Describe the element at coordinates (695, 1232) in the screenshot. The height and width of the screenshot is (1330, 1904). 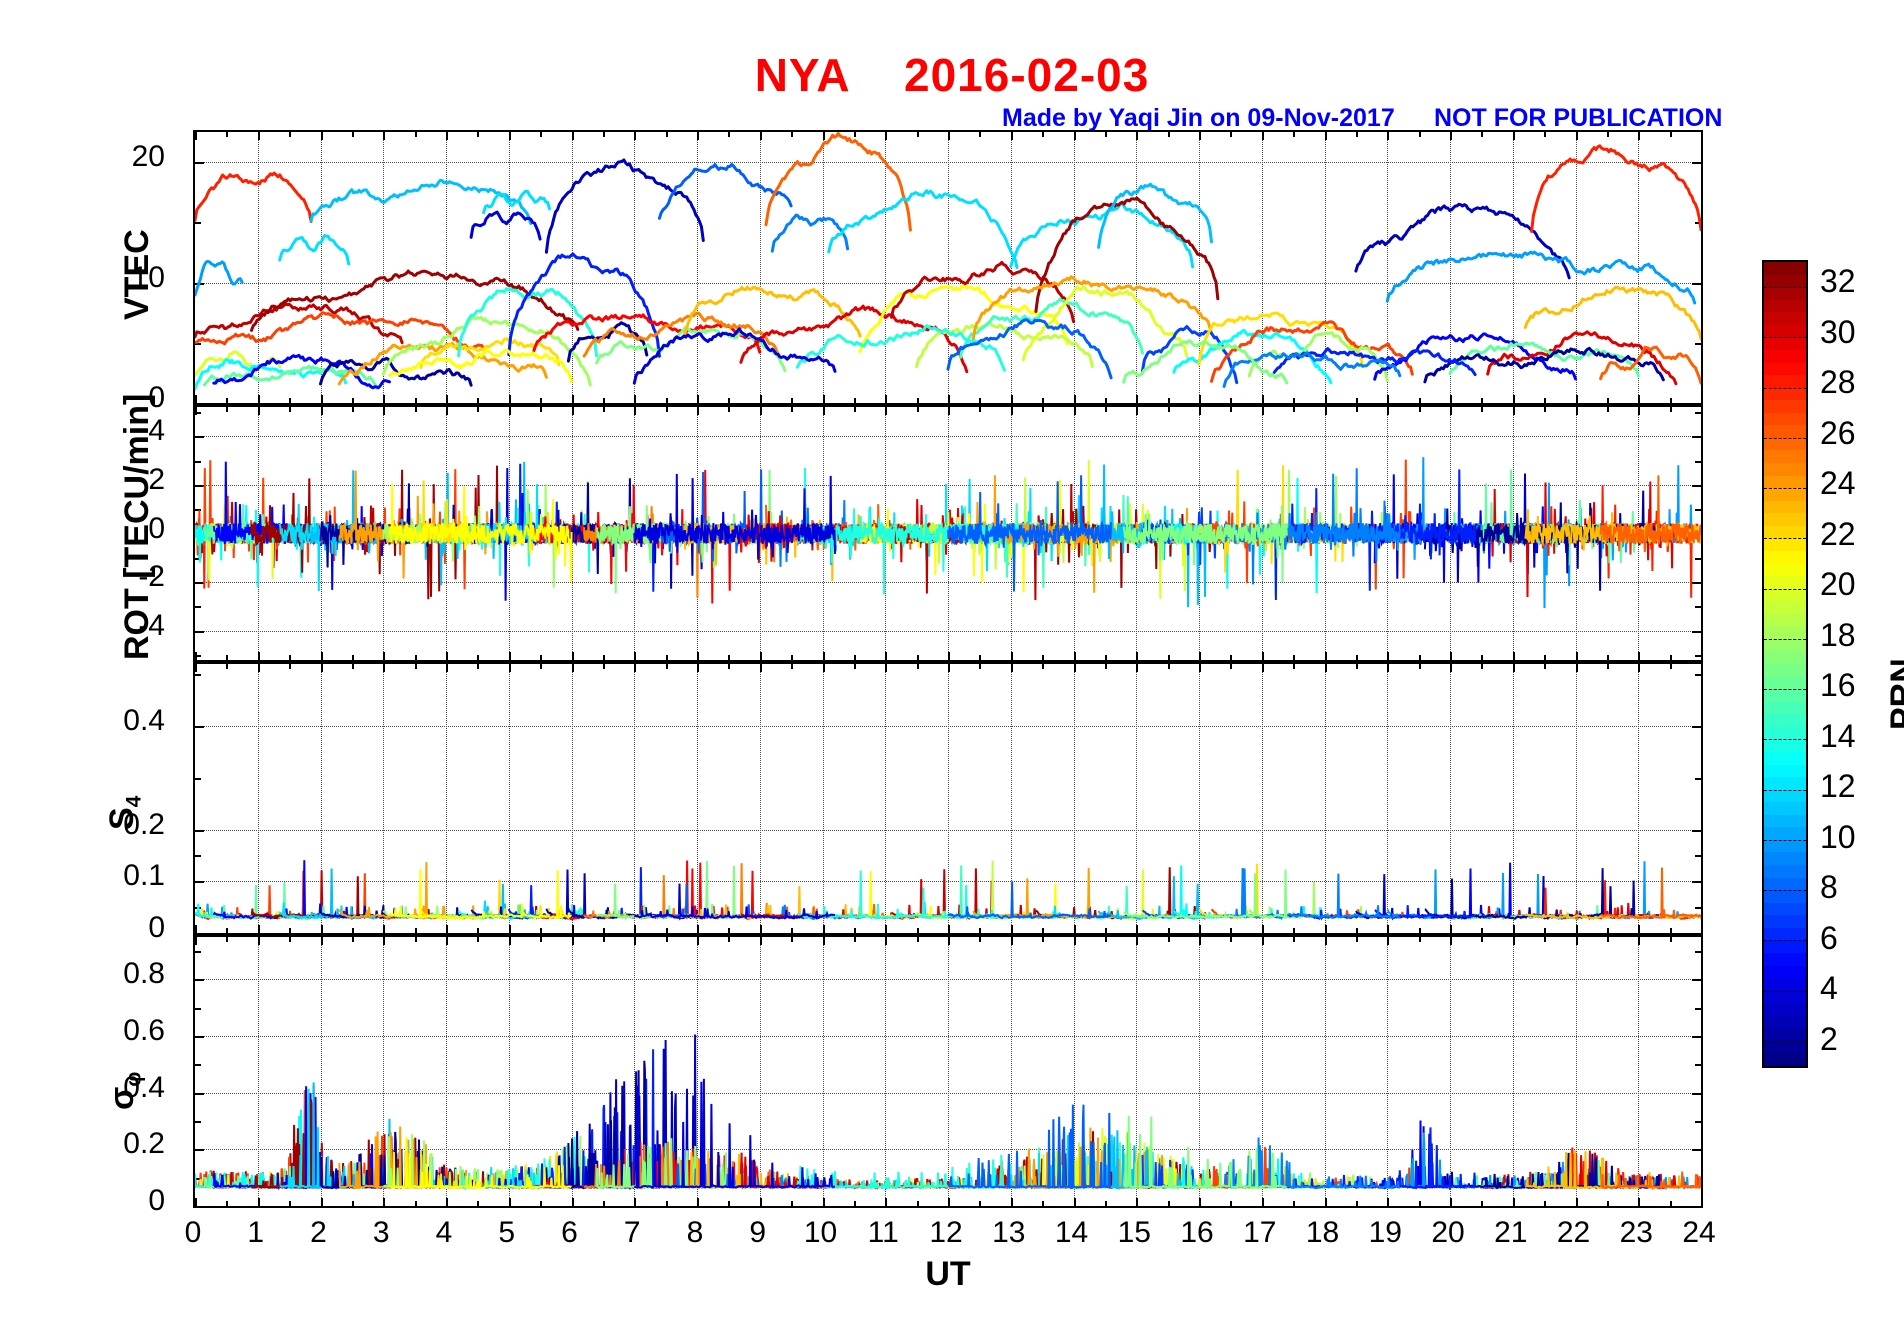
I see `x-tick-label: 8` at that location.